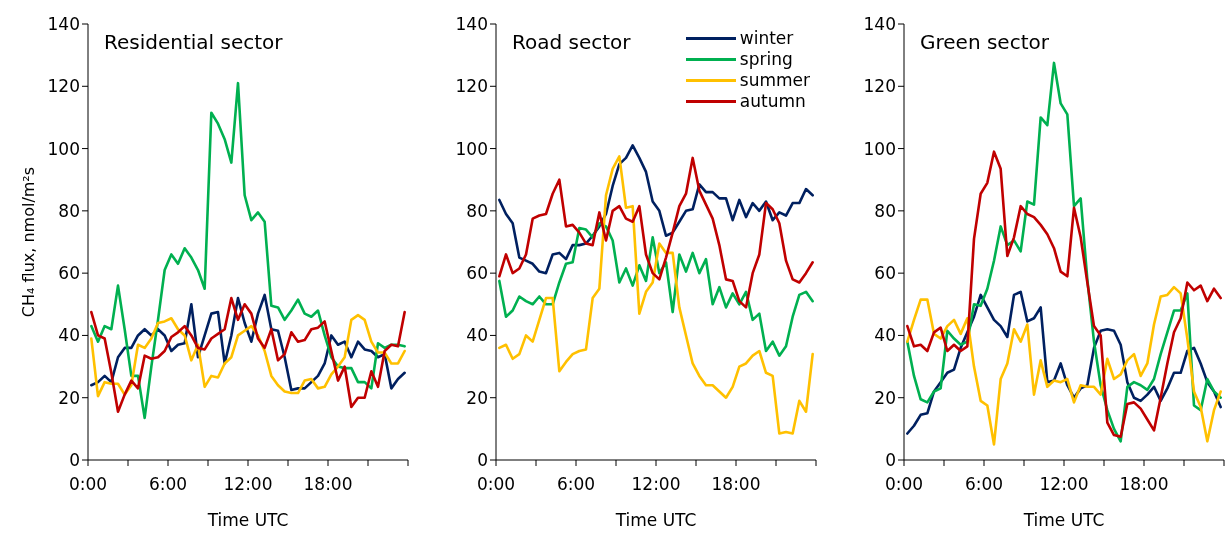 Image resolution: width=1231 pixels, height=545 pixels. I want to click on legend-label: autumn, so click(772, 101).